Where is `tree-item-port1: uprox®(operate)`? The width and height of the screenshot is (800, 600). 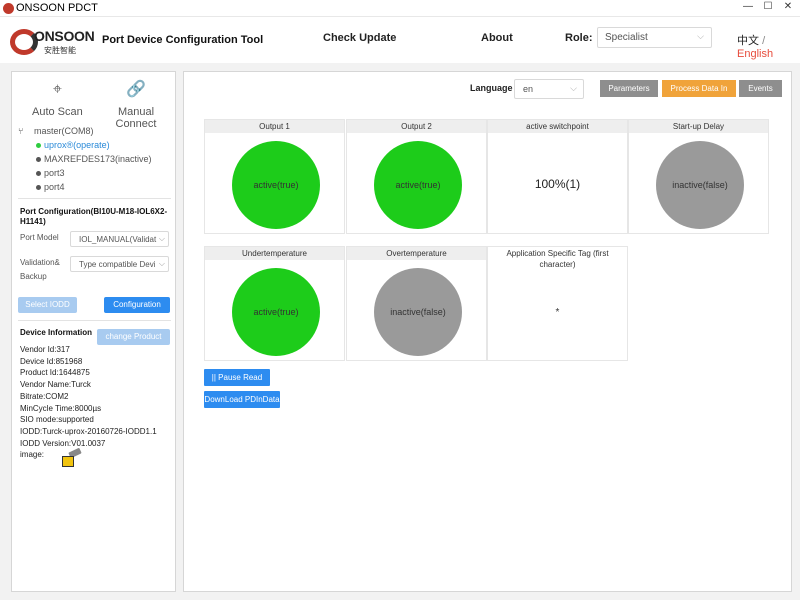 tree-item-port1: uprox®(operate) is located at coordinates (91, 145).